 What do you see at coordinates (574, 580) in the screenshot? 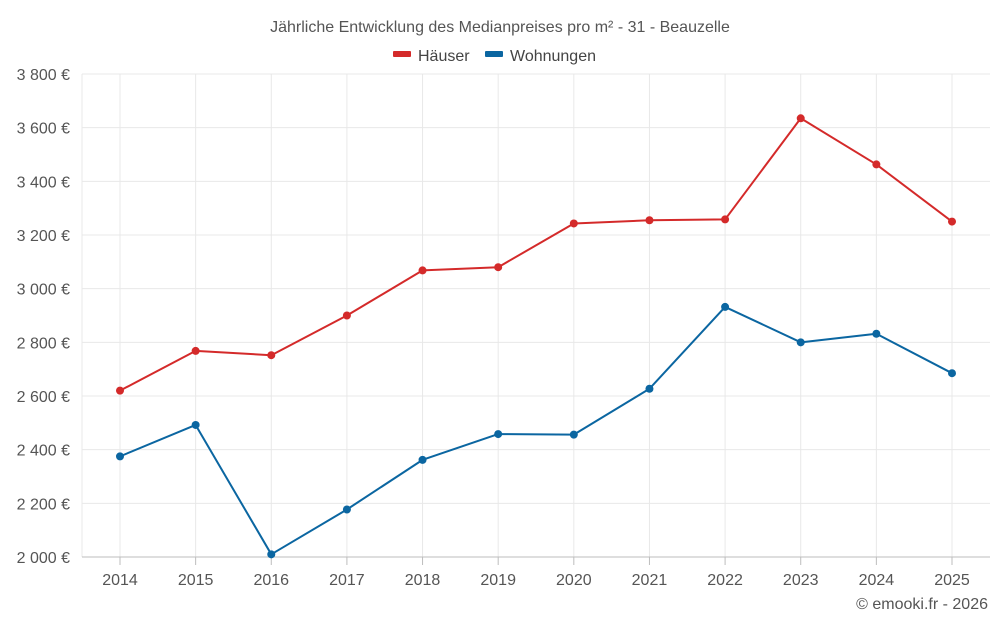
I see `x-tick-label: 2020` at bounding box center [574, 580].